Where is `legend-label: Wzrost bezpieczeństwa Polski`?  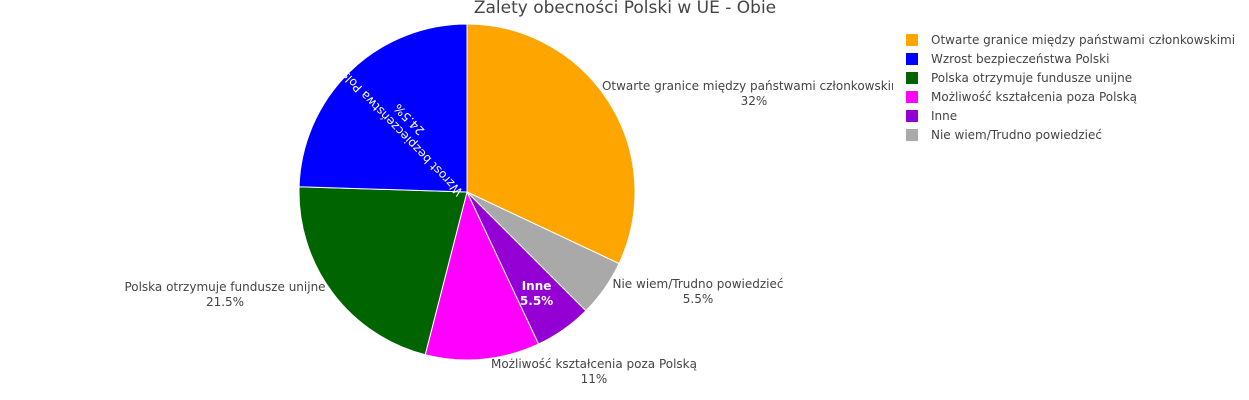 legend-label: Wzrost bezpieczeństwa Polski is located at coordinates (1020, 59).